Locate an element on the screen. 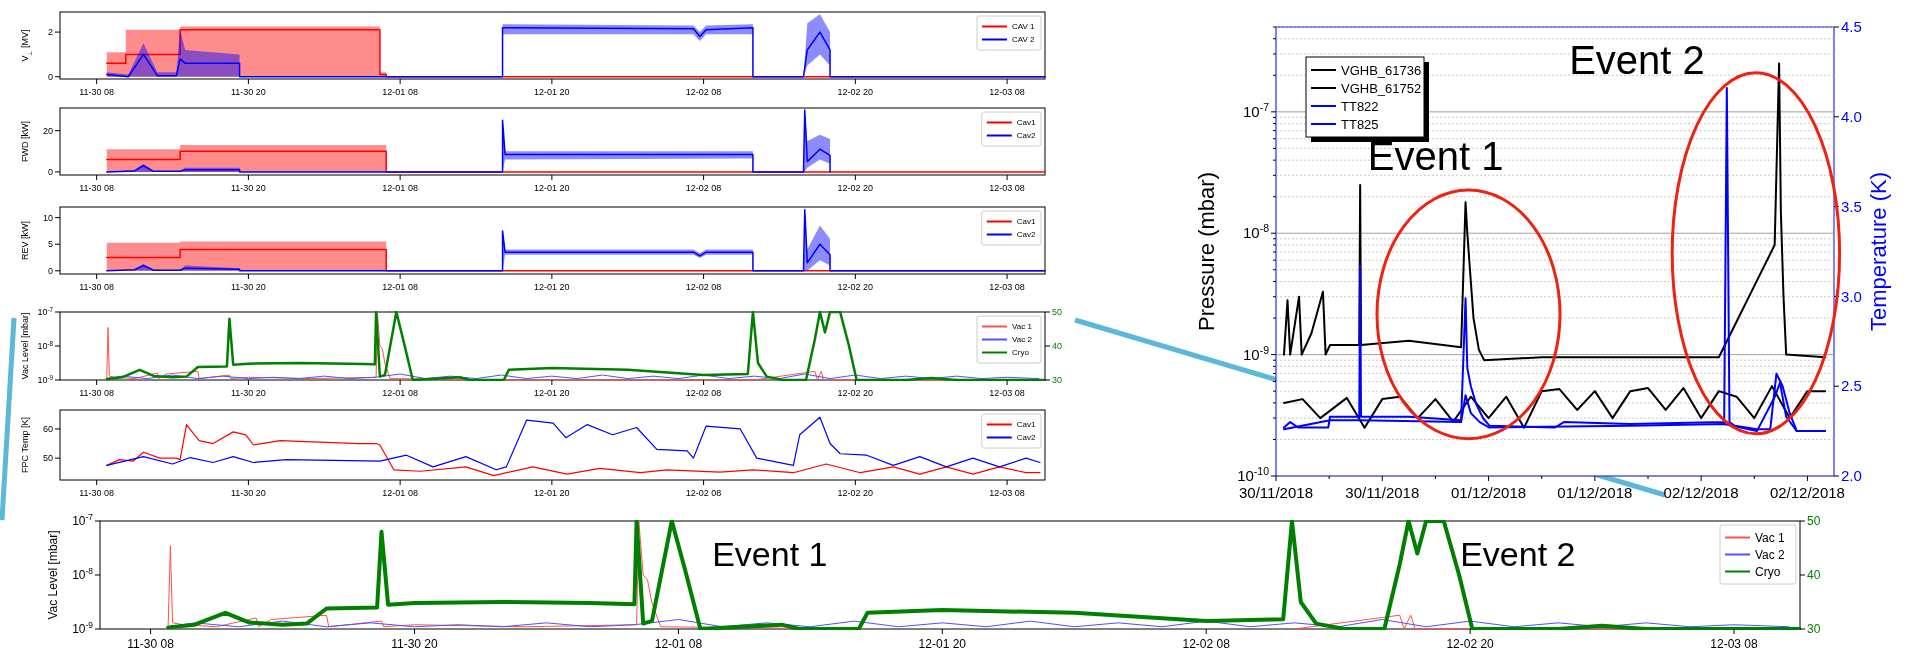 The height and width of the screenshot is (661, 1915). y-tick-label: 2 is located at coordinates (50, 32).